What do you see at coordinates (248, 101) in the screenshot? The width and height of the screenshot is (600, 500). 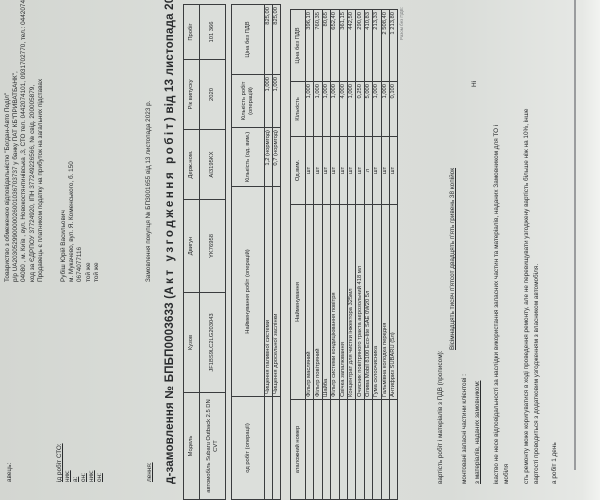 I see `works-header-cell: Кількість робіт (операцій)` at bounding box center [248, 101].